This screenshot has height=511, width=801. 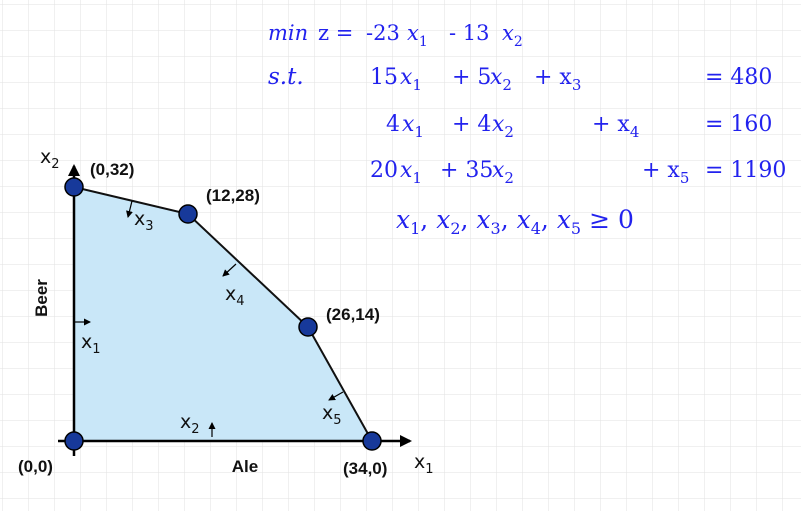 What do you see at coordinates (579, 127) in the screenshot?
I see `constraint-row-2: 4 x1 + 4 x2 + x4 = 160` at bounding box center [579, 127].